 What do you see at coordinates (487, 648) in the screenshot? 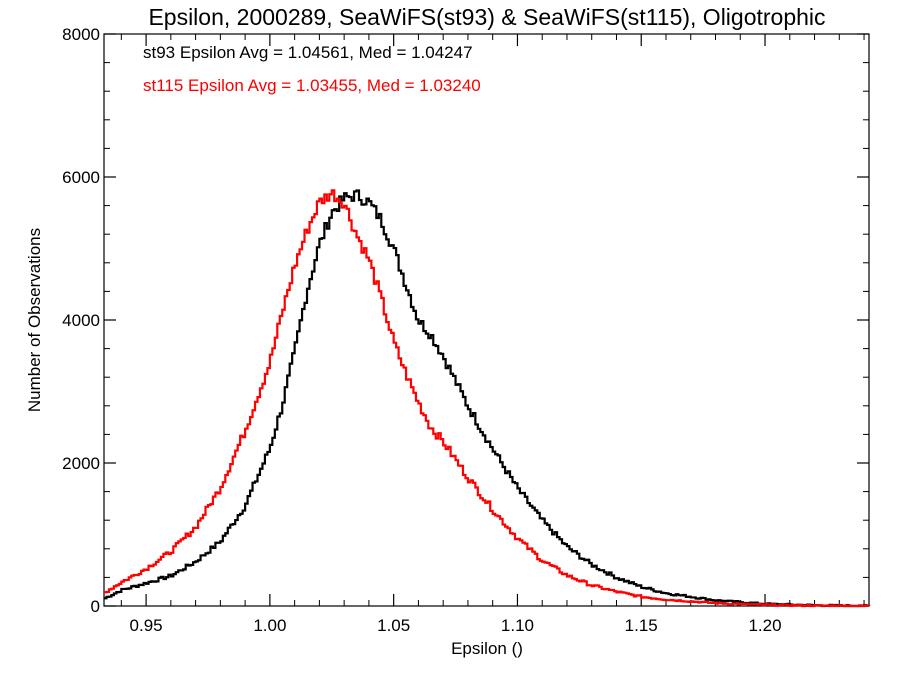
I see `x-axis-label: Epsilon ()` at bounding box center [487, 648].